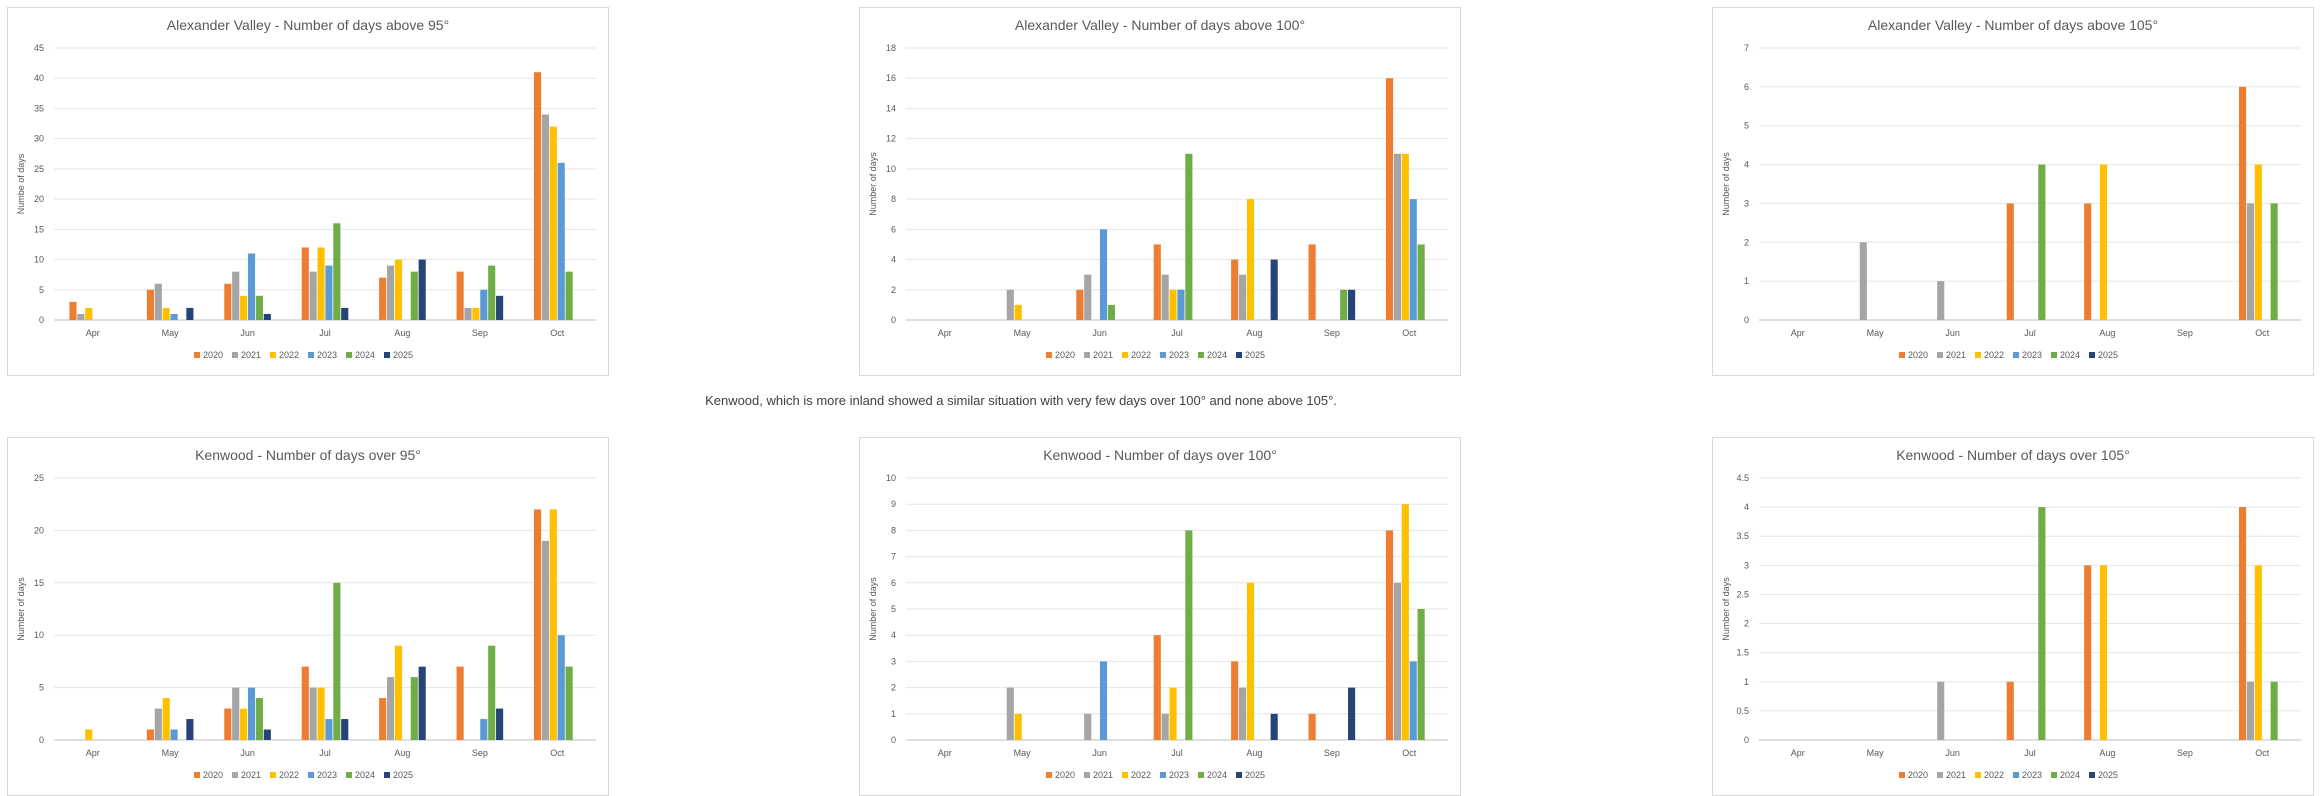  I want to click on bar-2023-jul, so click(329, 292).